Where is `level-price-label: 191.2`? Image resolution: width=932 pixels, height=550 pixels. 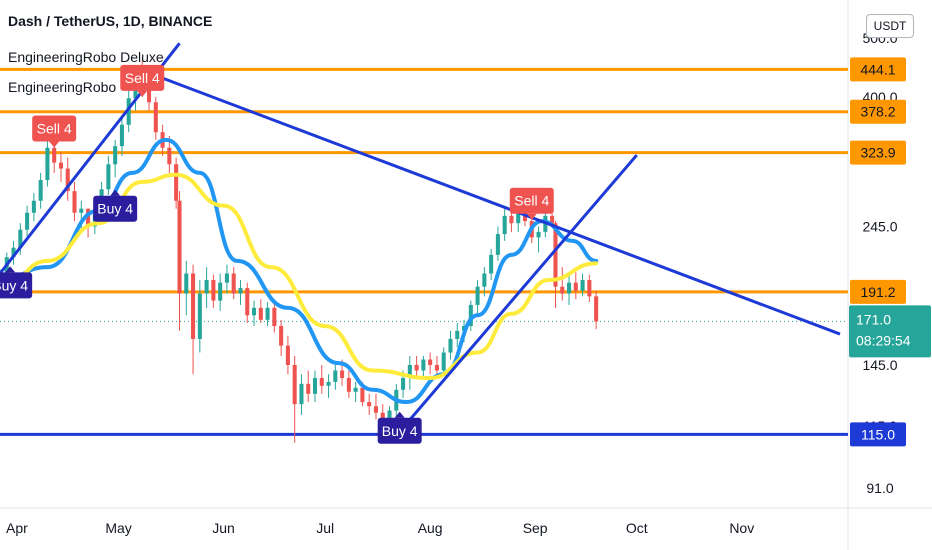
level-price-label: 191.2 is located at coordinates (877, 292).